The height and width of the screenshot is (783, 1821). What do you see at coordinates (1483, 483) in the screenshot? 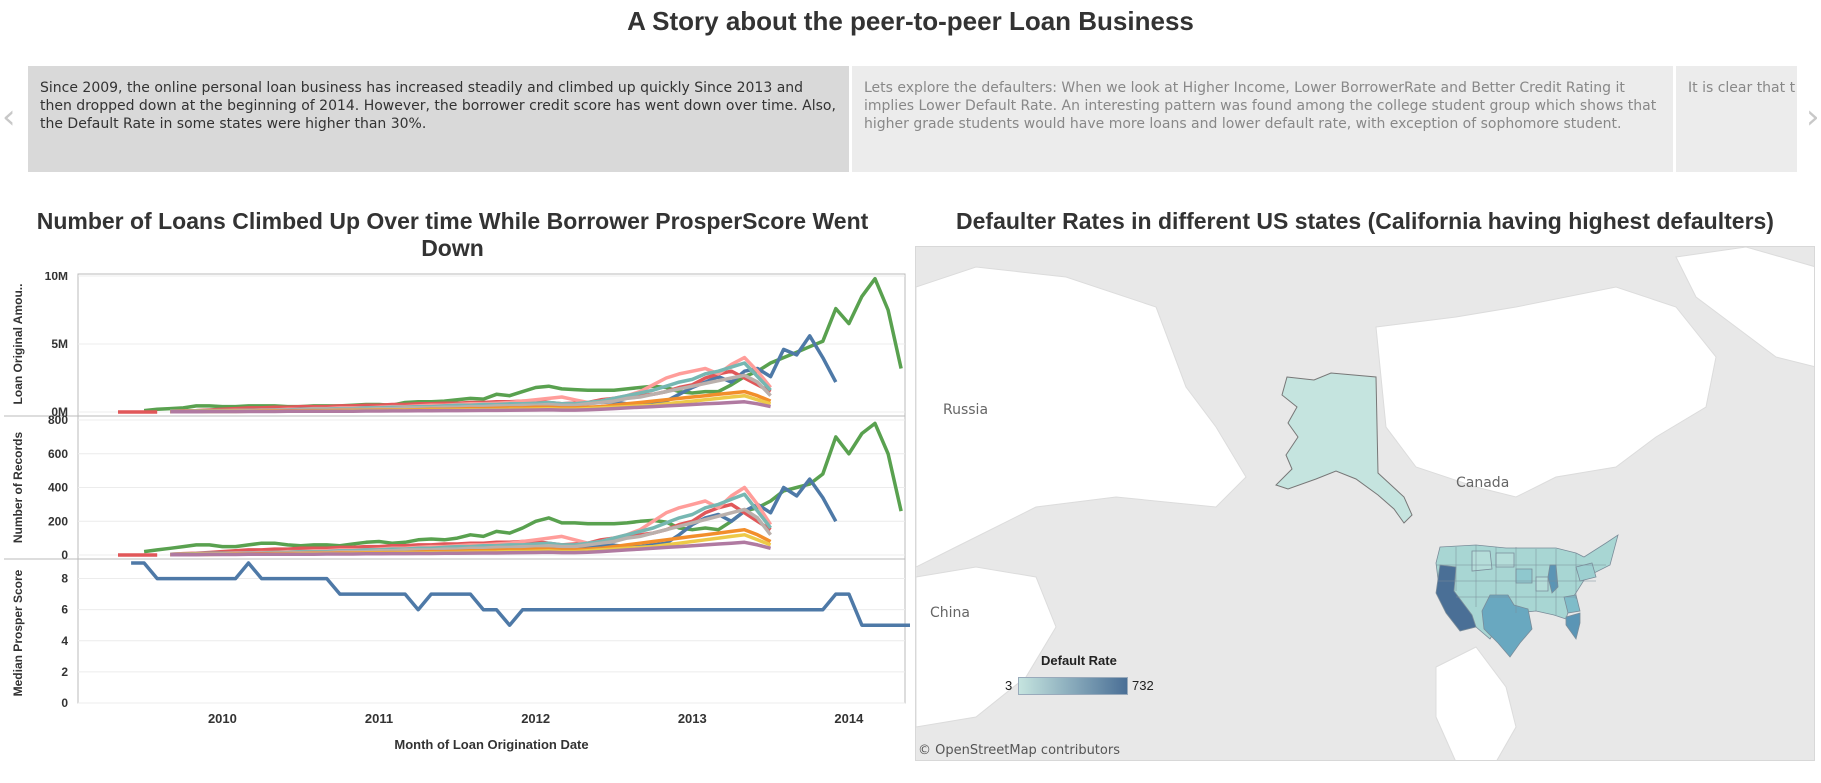
I see `map-label-canada: Canada` at bounding box center [1483, 483].